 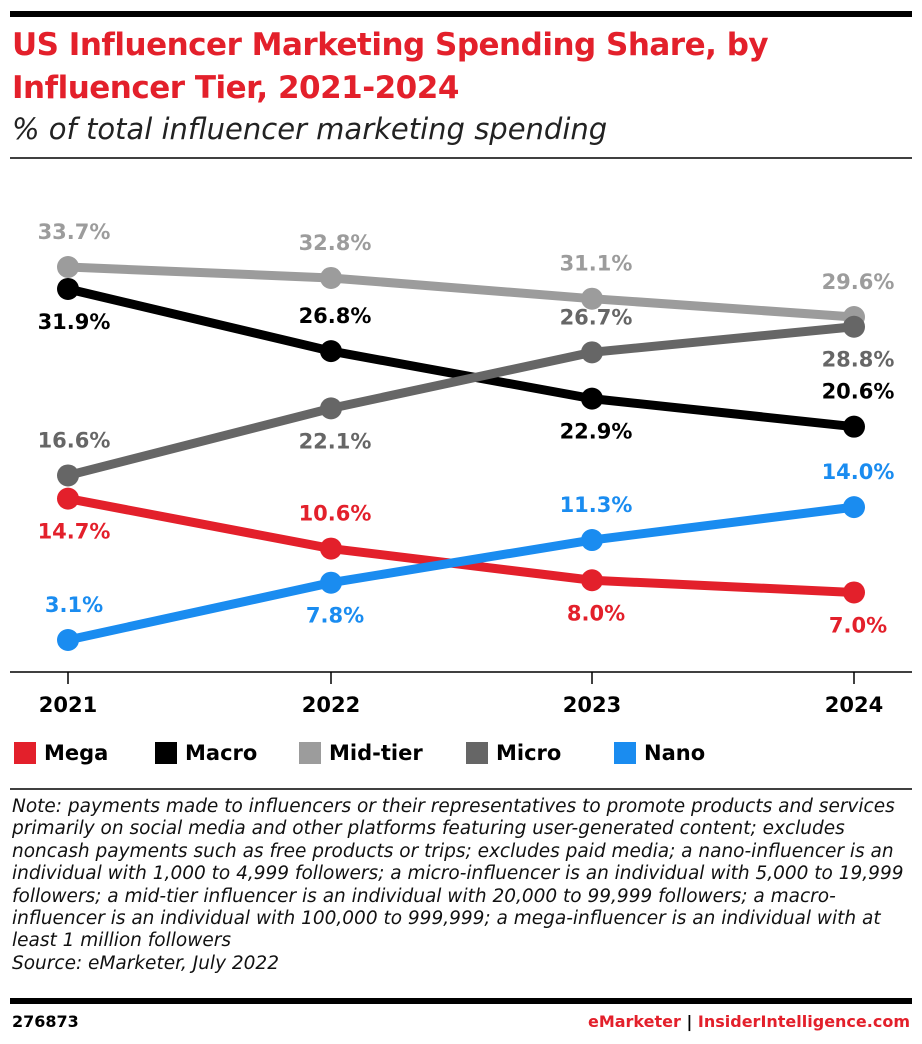 What do you see at coordinates (858, 360) in the screenshot?
I see `data-label: 28.8%` at bounding box center [858, 360].